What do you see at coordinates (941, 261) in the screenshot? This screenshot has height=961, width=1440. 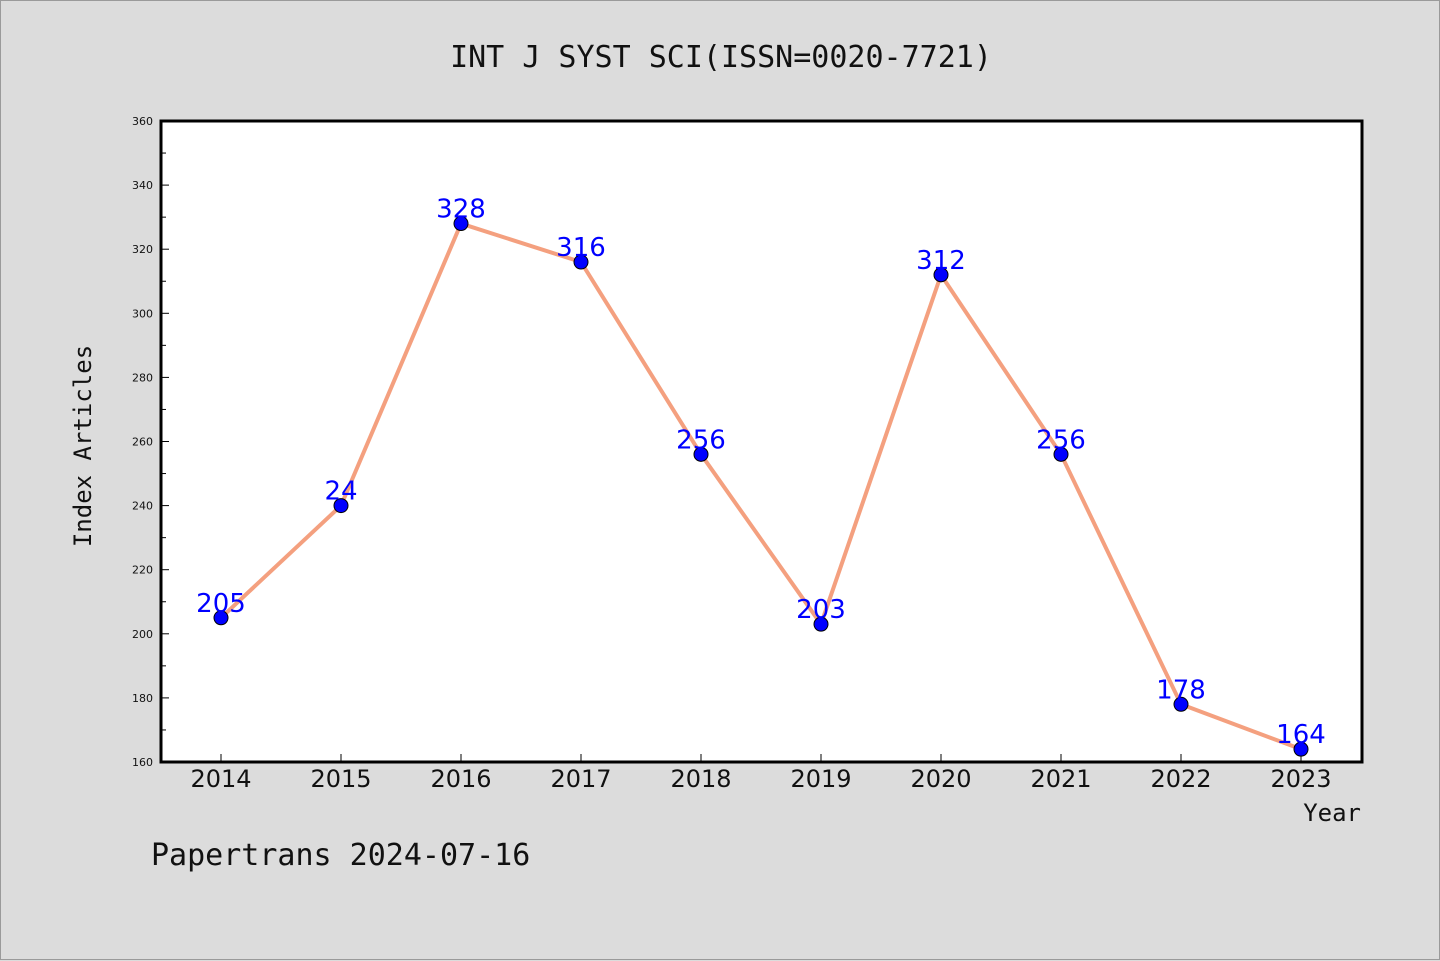 I see `data-label: 312` at bounding box center [941, 261].